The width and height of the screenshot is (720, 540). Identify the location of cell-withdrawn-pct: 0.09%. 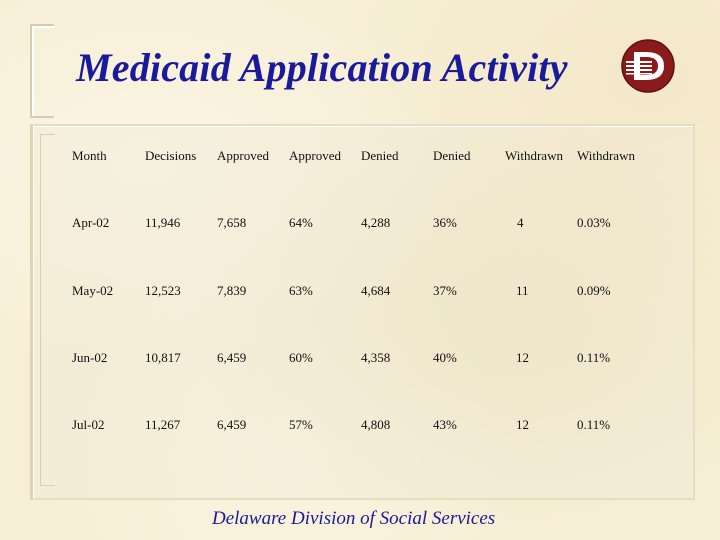
(594, 290).